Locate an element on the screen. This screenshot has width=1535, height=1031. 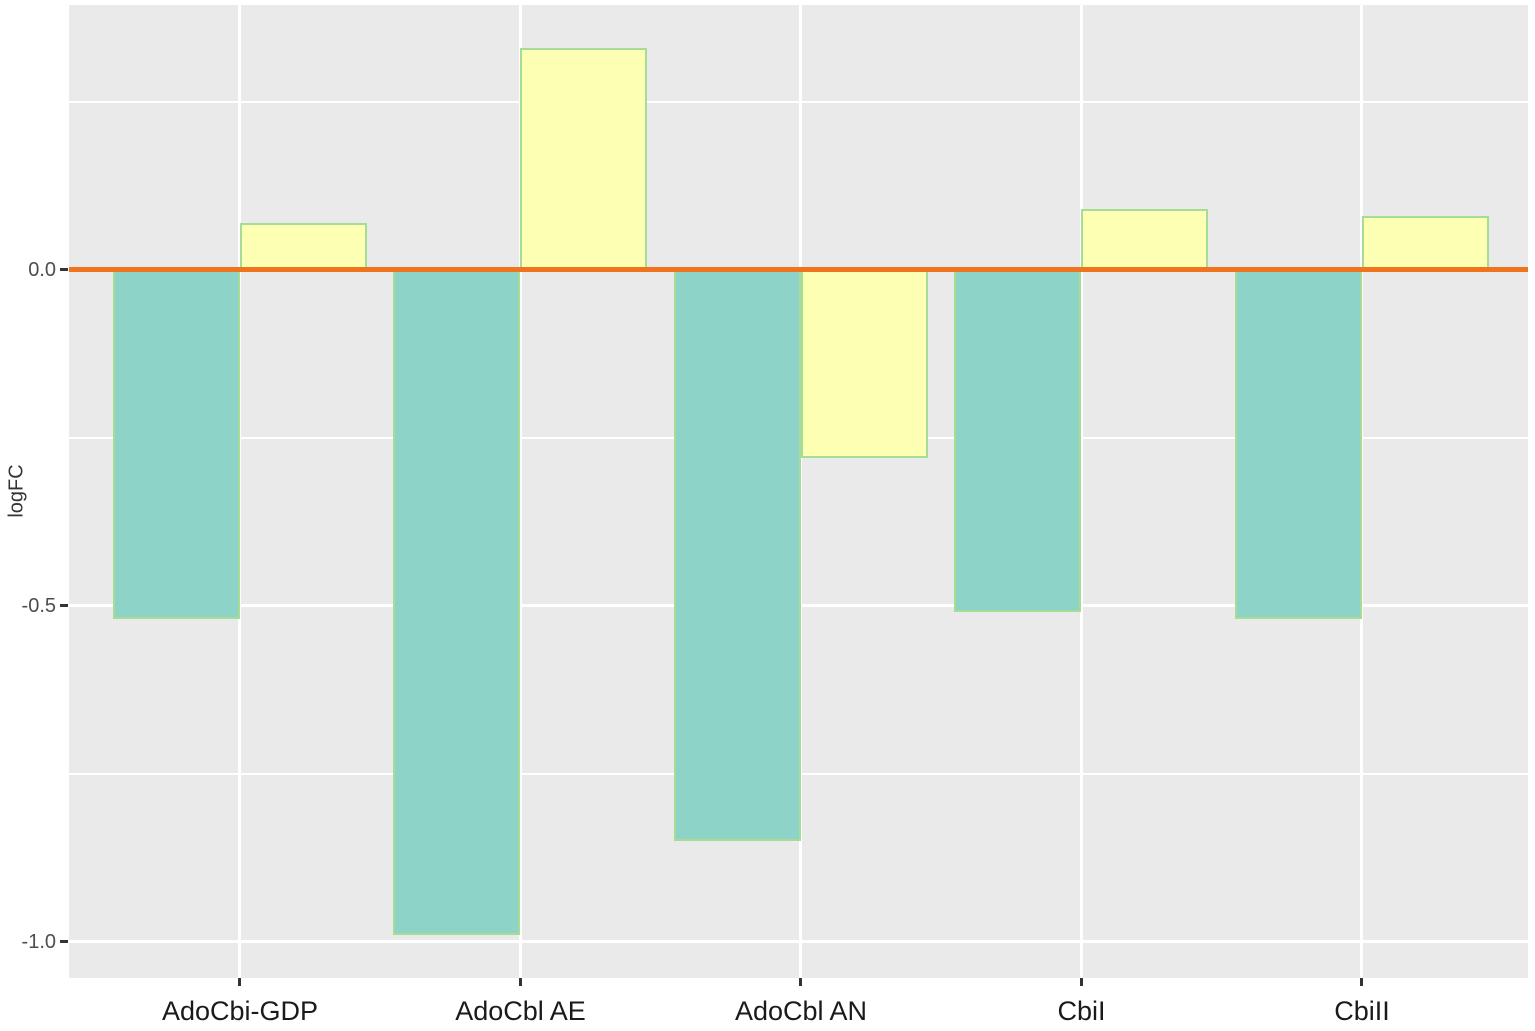
bar-AdoCbl-AN-teal is located at coordinates (737, 555).